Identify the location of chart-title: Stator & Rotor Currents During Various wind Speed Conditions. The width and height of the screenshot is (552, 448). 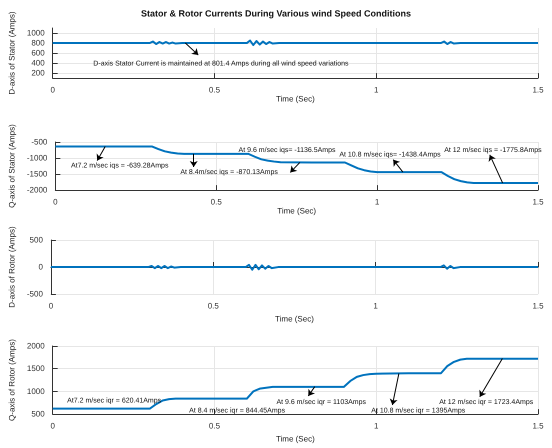
(276, 13).